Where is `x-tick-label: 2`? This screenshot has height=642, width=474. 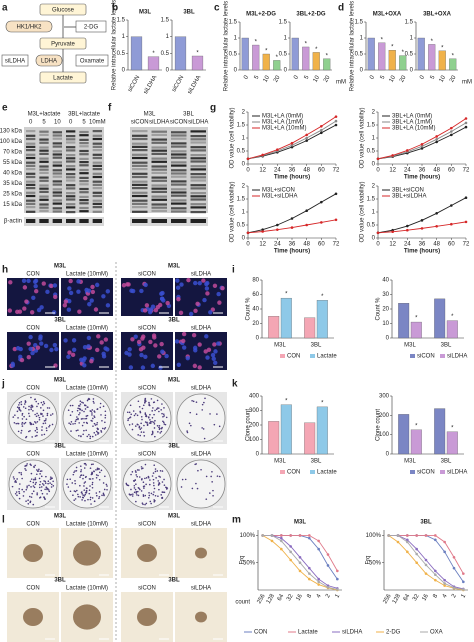
x-tick-label: 2 is located at coordinates (454, 596).